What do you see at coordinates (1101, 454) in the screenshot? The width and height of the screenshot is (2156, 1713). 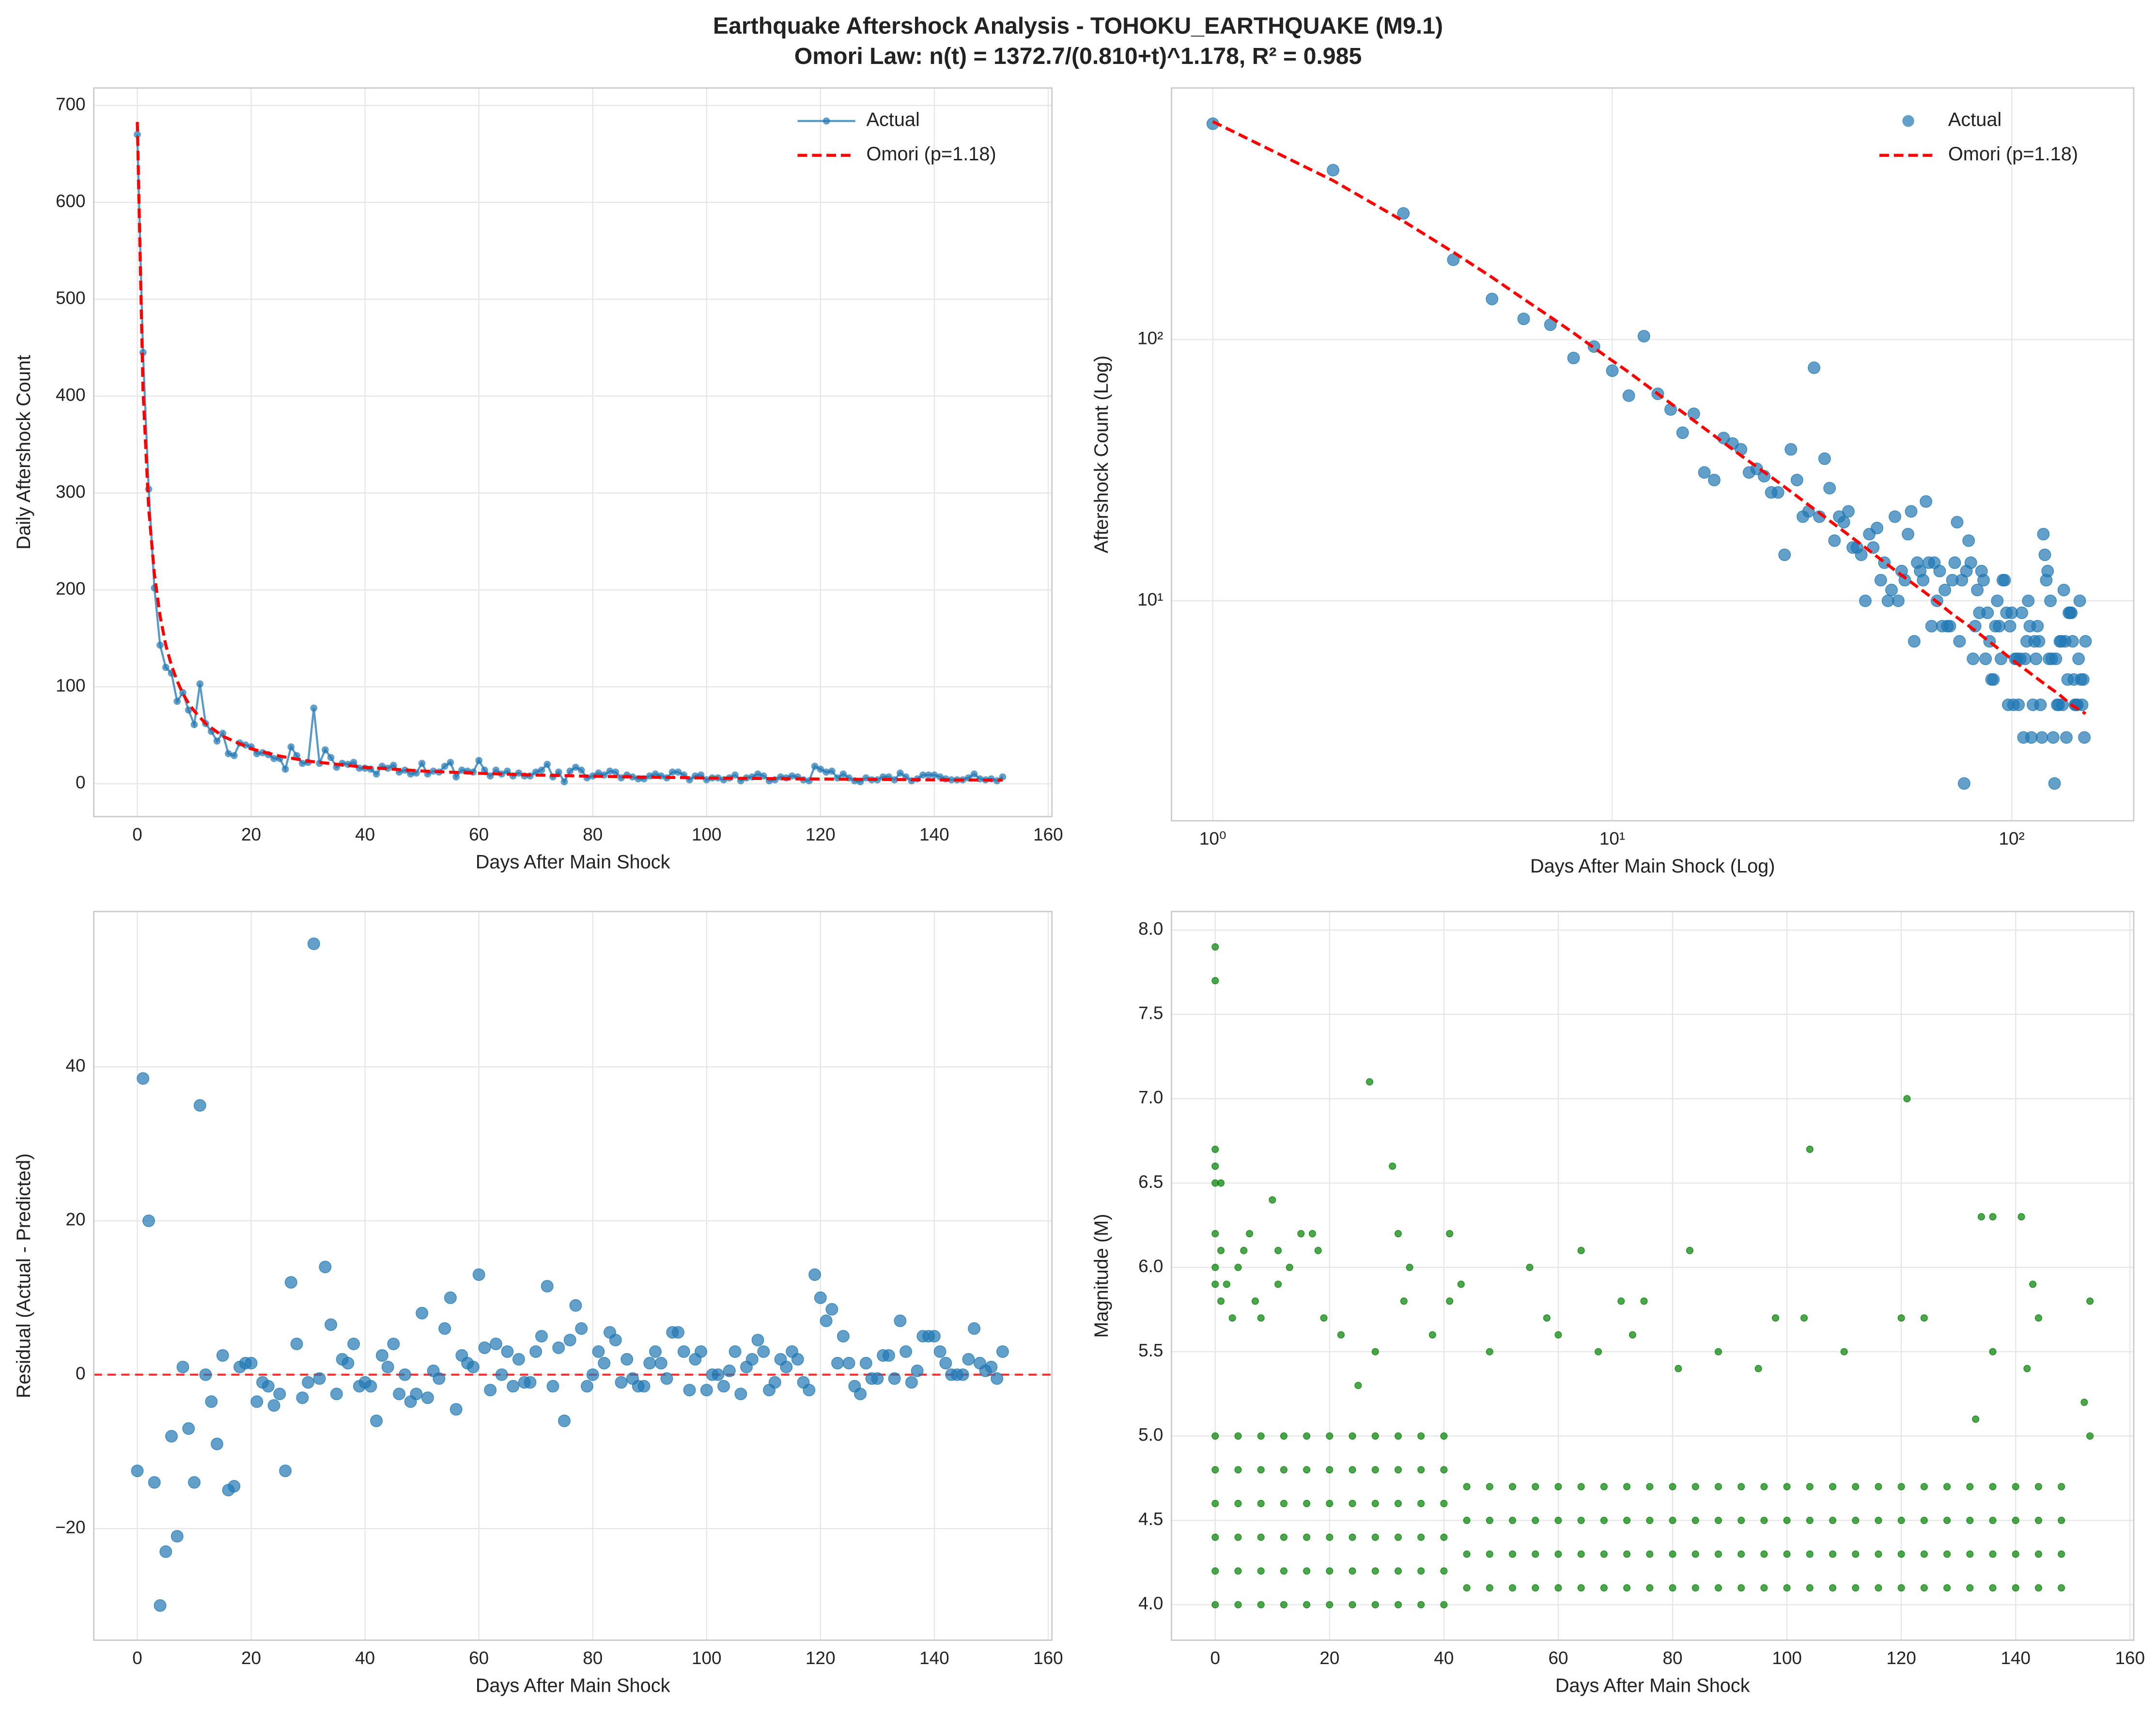 I see `y-axis-label: Aftershock Count (Log)` at bounding box center [1101, 454].